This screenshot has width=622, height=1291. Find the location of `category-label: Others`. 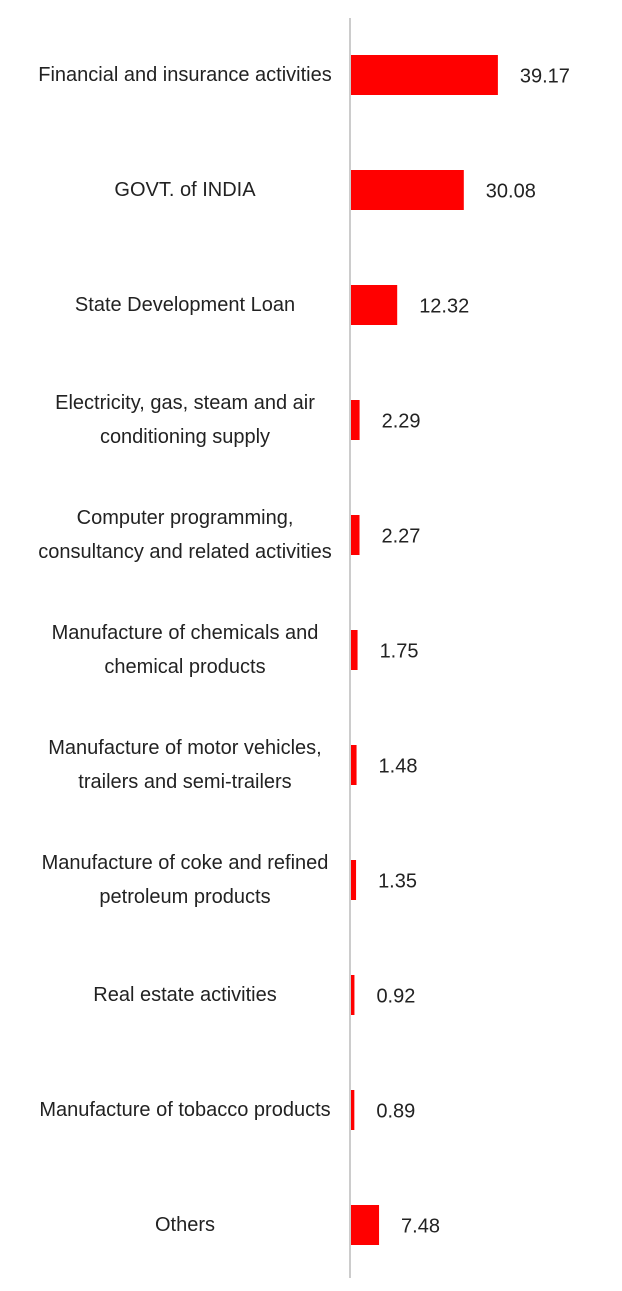

category-label: Others is located at coordinates (185, 1225).